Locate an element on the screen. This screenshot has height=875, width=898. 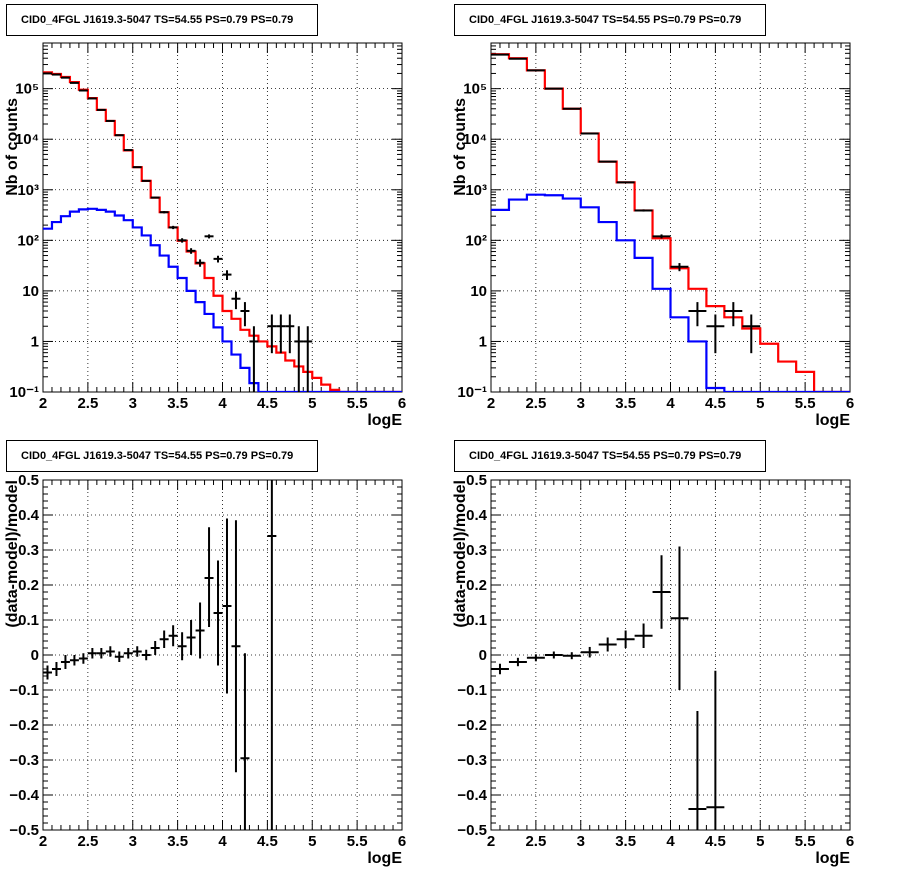
y-tick-label: 0.5 is located at coordinates (476, 480).